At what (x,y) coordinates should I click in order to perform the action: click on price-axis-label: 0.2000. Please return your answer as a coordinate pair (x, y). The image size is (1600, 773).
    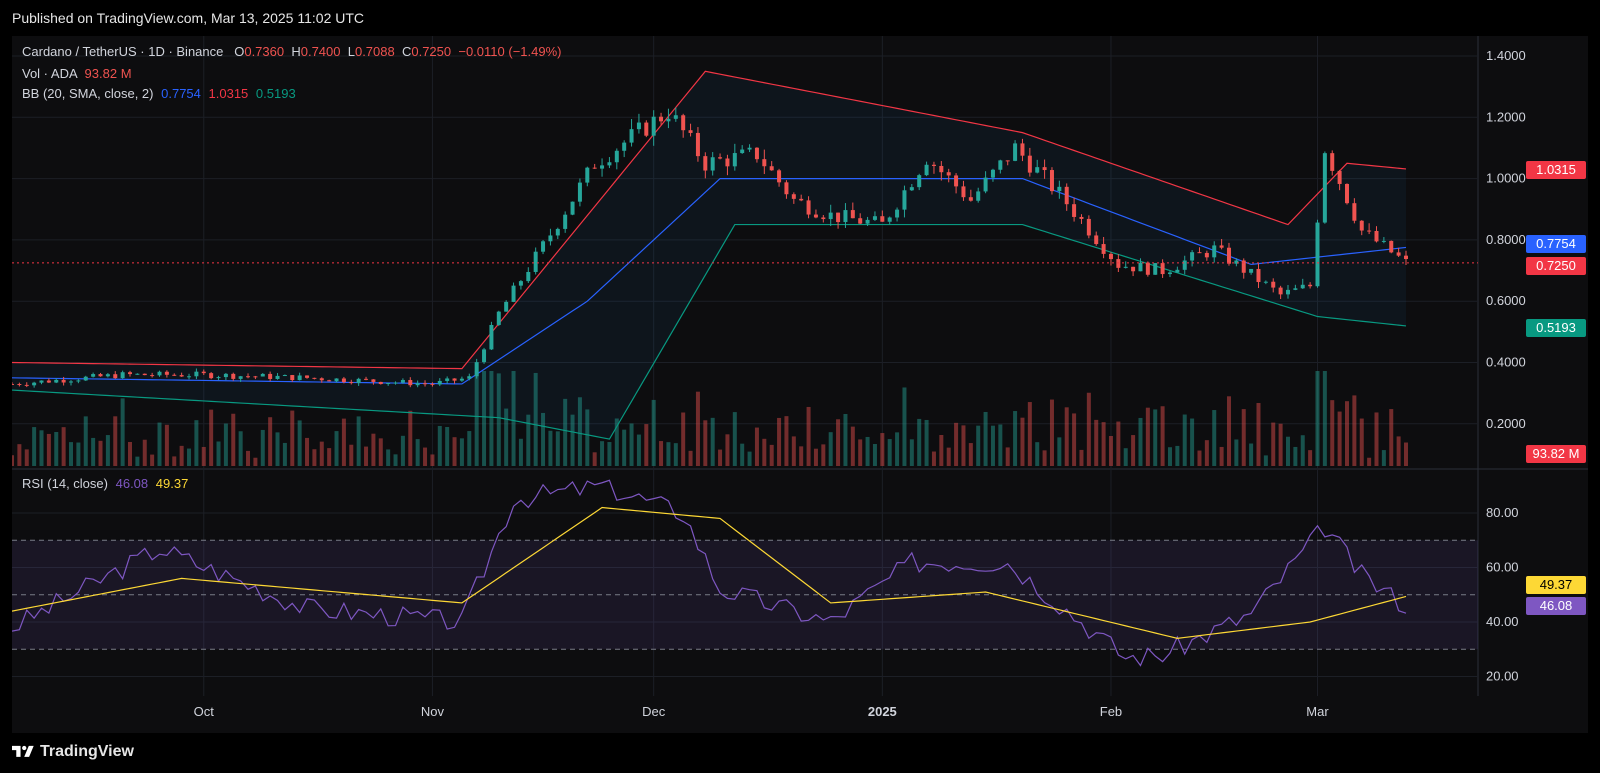
    Looking at the image, I should click on (1506, 423).